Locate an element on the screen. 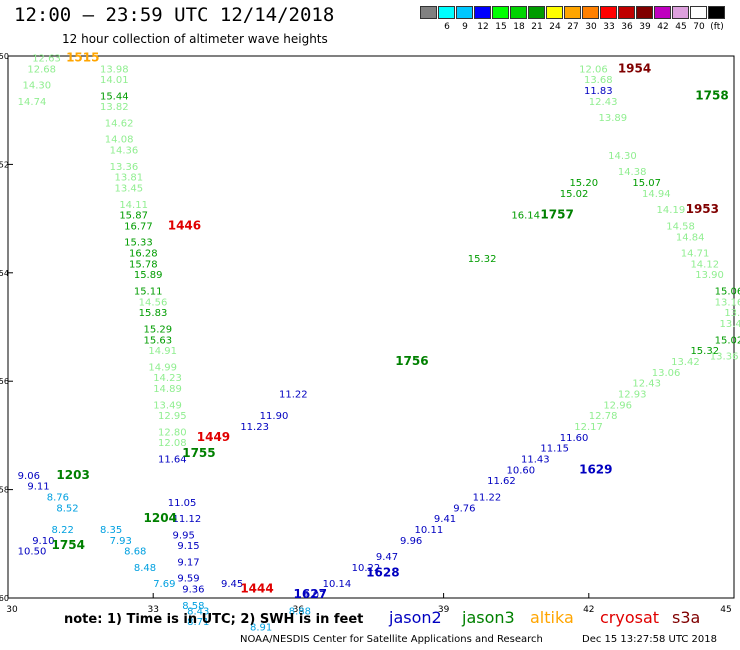 This screenshot has width=740, height=650. lon-tick-label: 39 is located at coordinates (444, 610).